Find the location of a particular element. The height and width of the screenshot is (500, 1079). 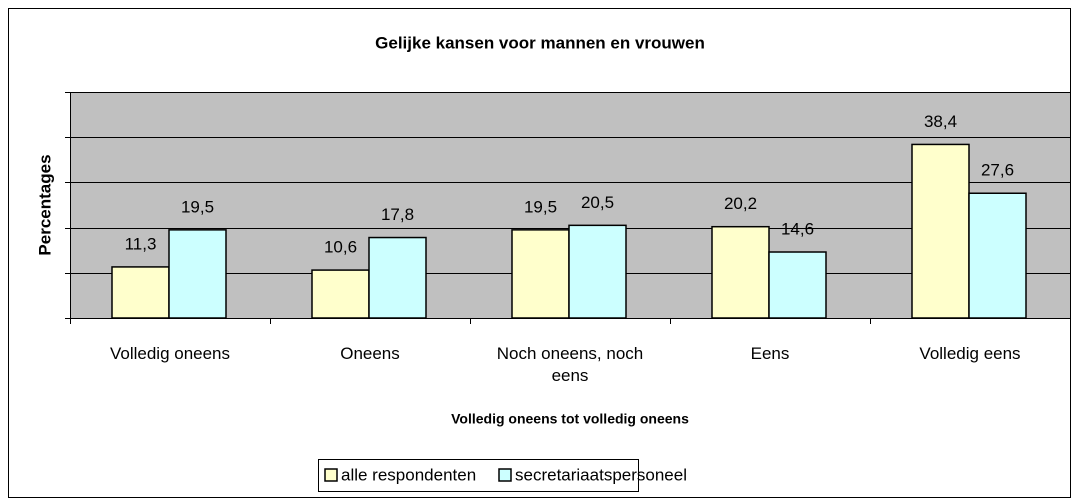

x-tick-label: Noch oneens, noch eens is located at coordinates (570, 364).